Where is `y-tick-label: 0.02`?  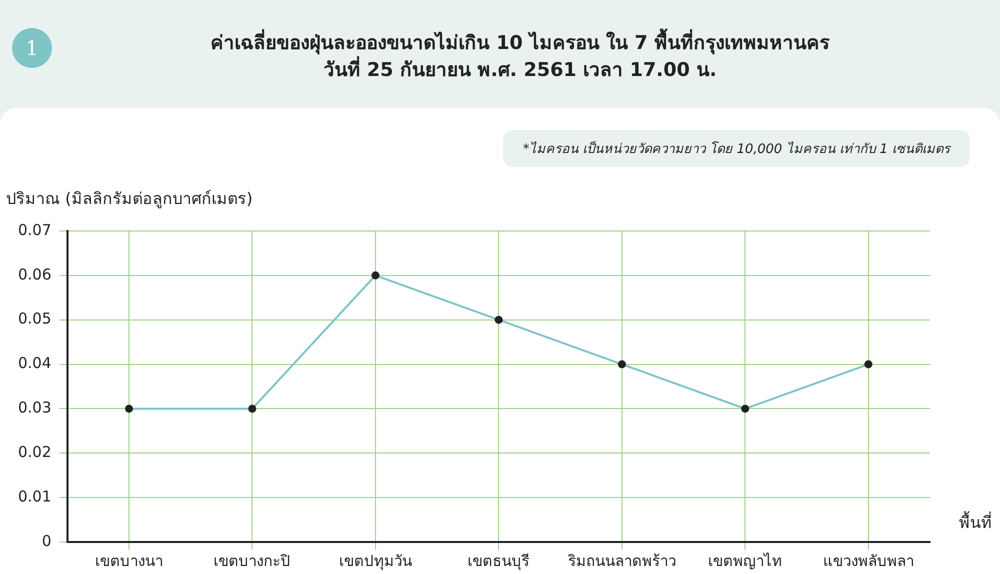
y-tick-label: 0.02 is located at coordinates (35, 452).